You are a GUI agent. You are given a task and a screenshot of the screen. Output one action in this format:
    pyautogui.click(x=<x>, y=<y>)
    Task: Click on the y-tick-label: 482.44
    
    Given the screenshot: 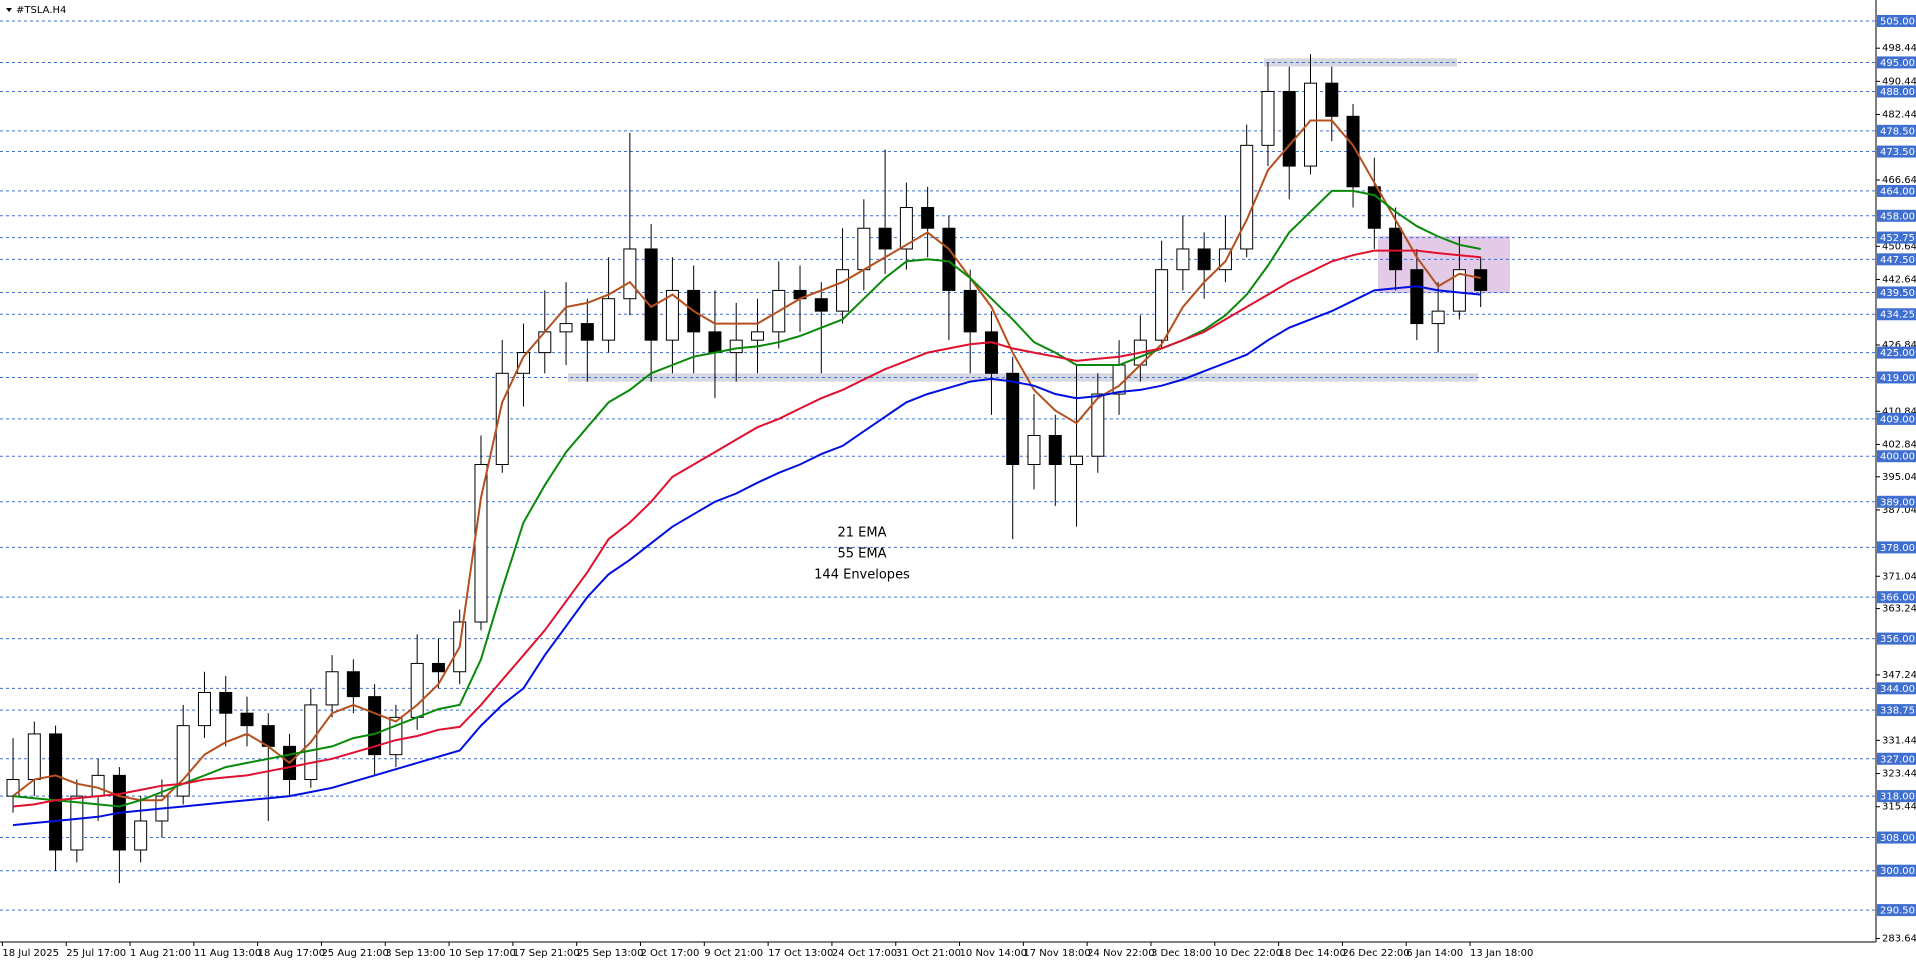 What is the action you would take?
    pyautogui.click(x=1899, y=115)
    